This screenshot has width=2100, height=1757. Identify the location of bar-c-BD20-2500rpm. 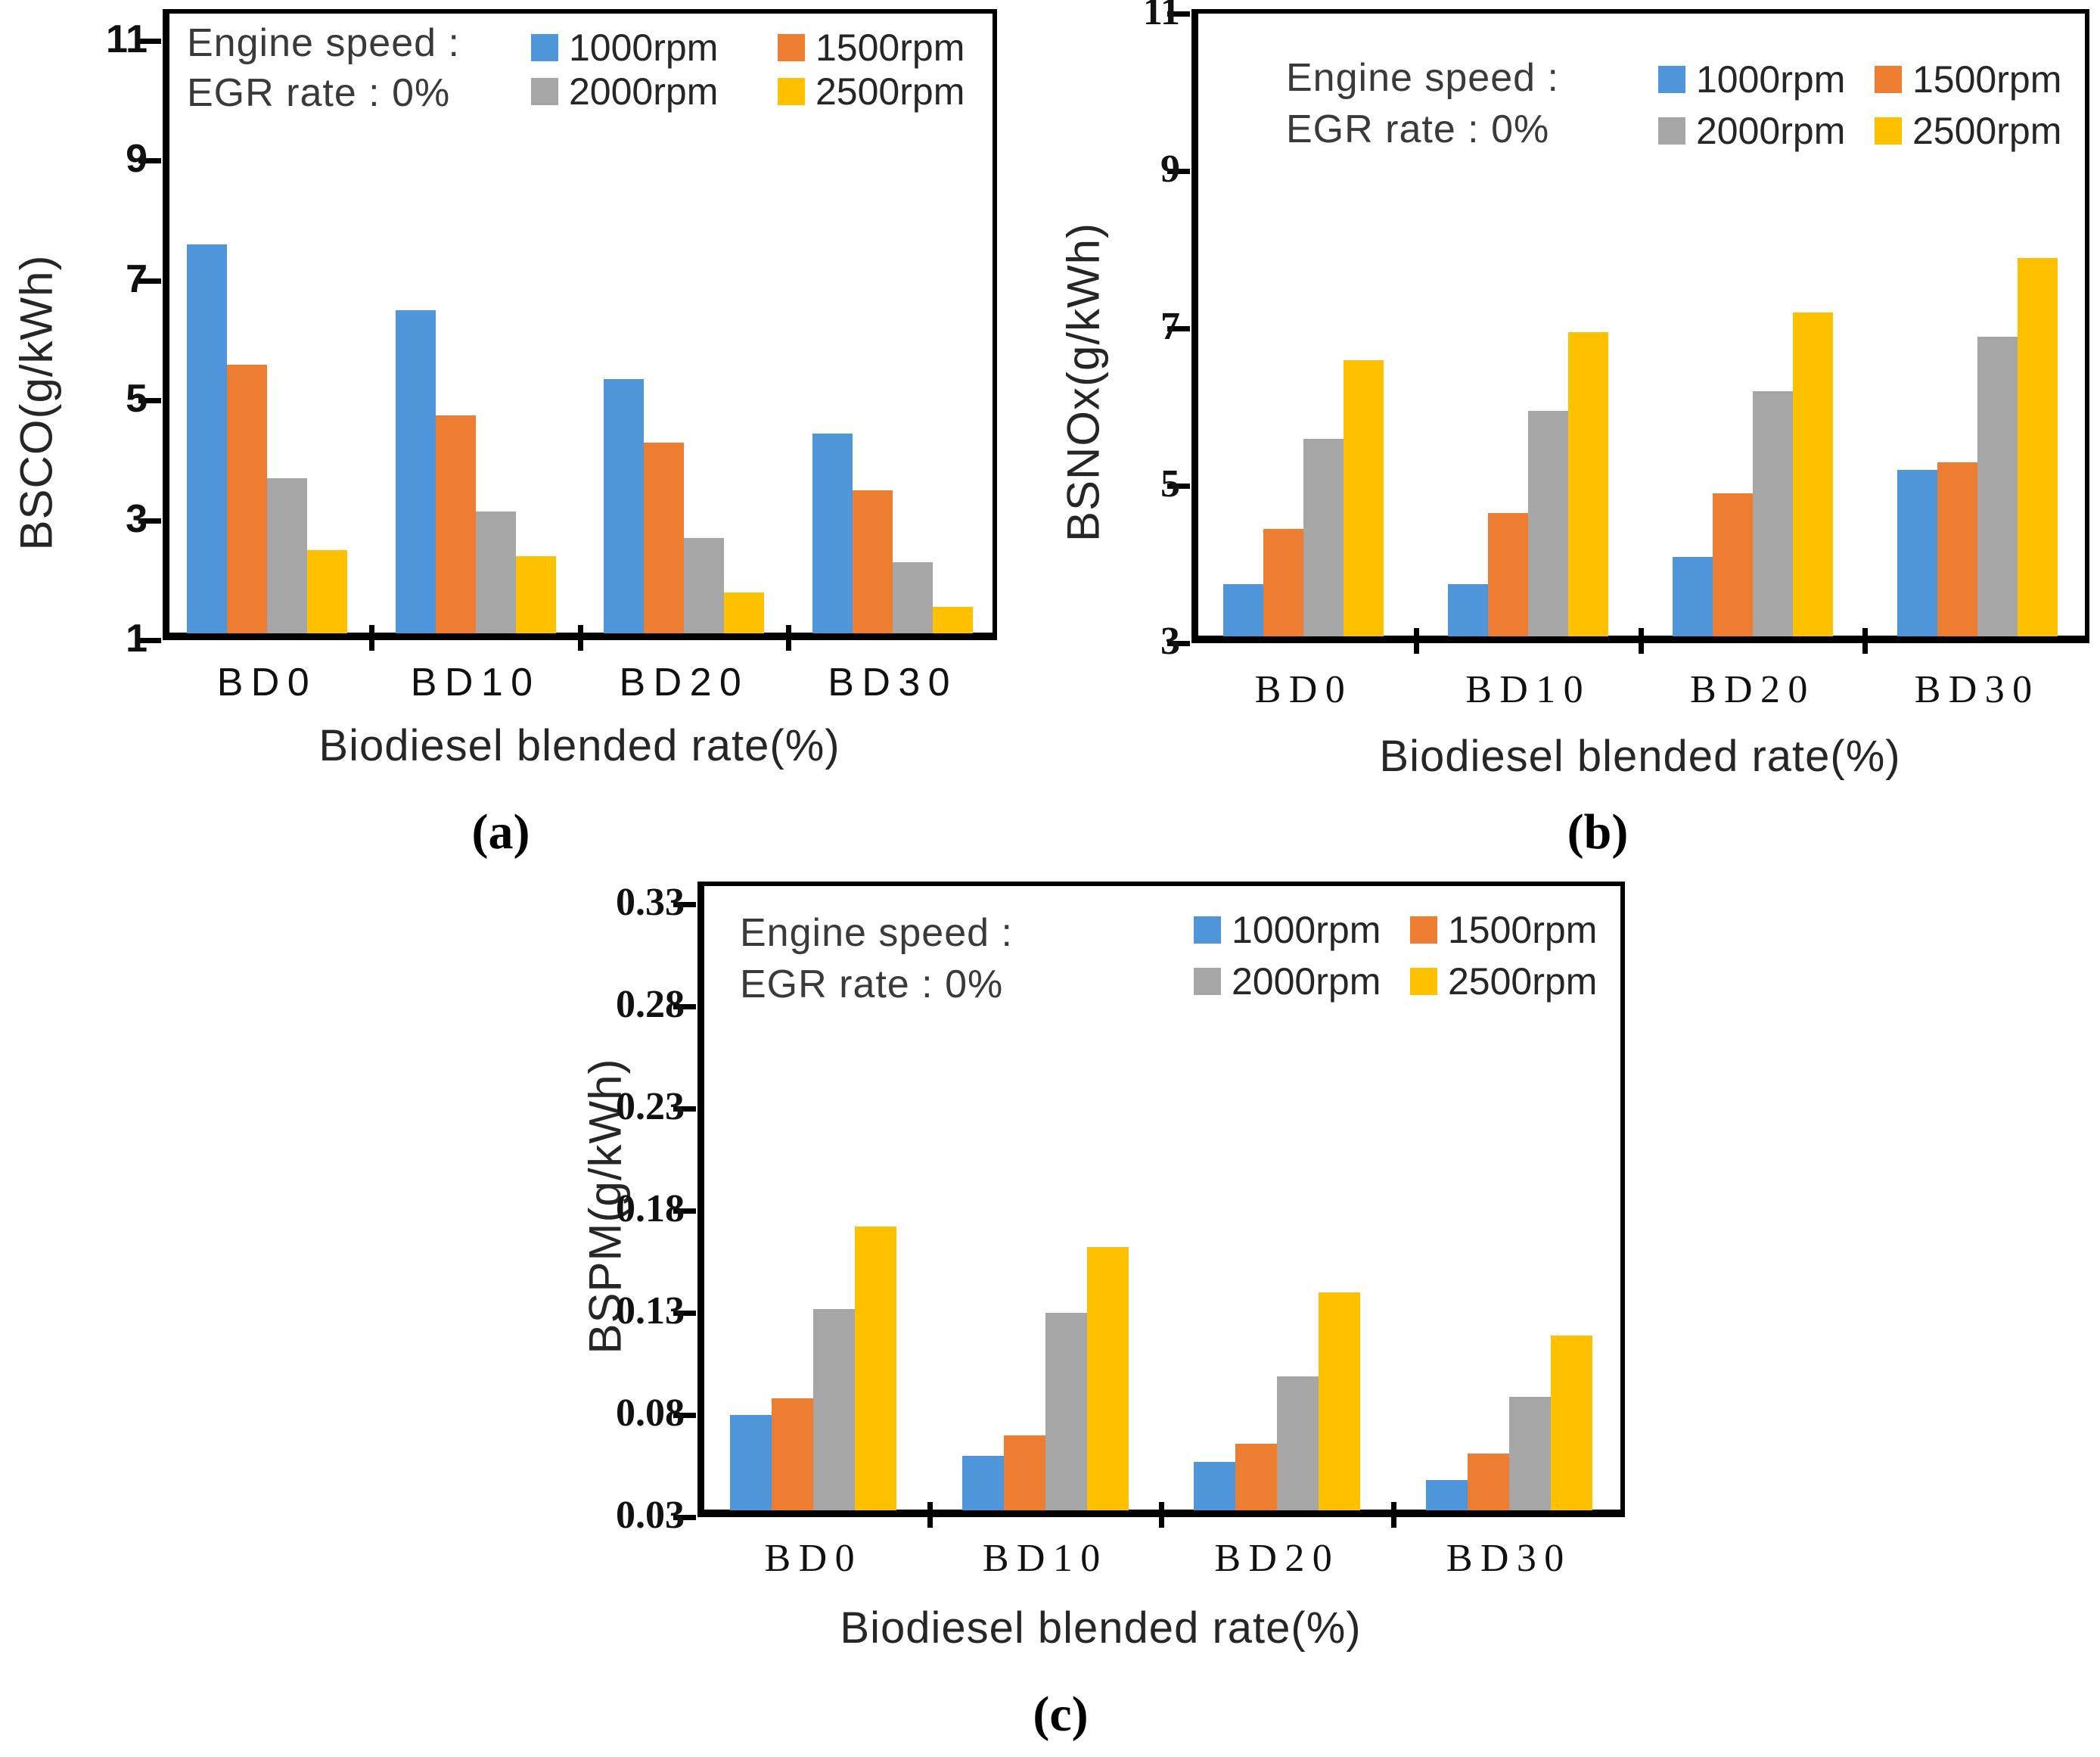
(1340, 1401).